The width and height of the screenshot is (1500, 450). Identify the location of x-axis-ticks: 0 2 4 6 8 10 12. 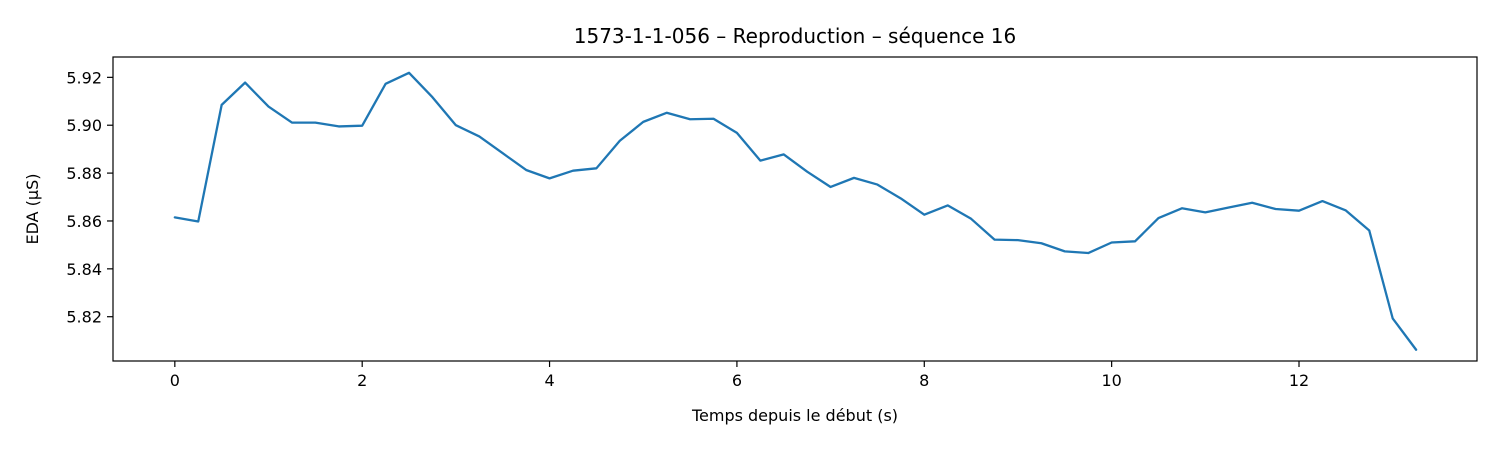
(739, 375).